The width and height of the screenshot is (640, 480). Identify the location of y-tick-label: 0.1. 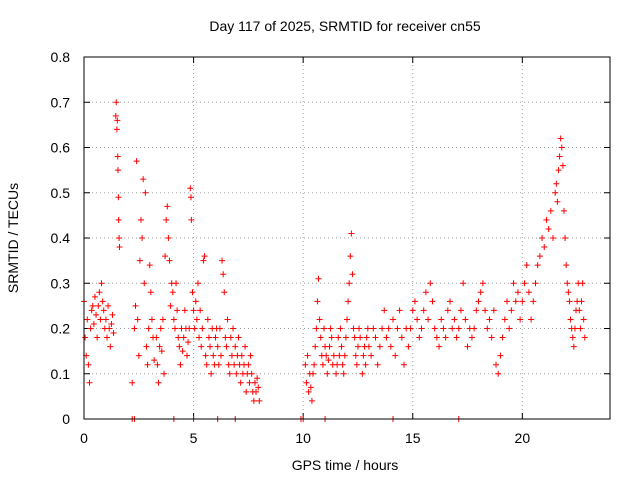
(61, 374).